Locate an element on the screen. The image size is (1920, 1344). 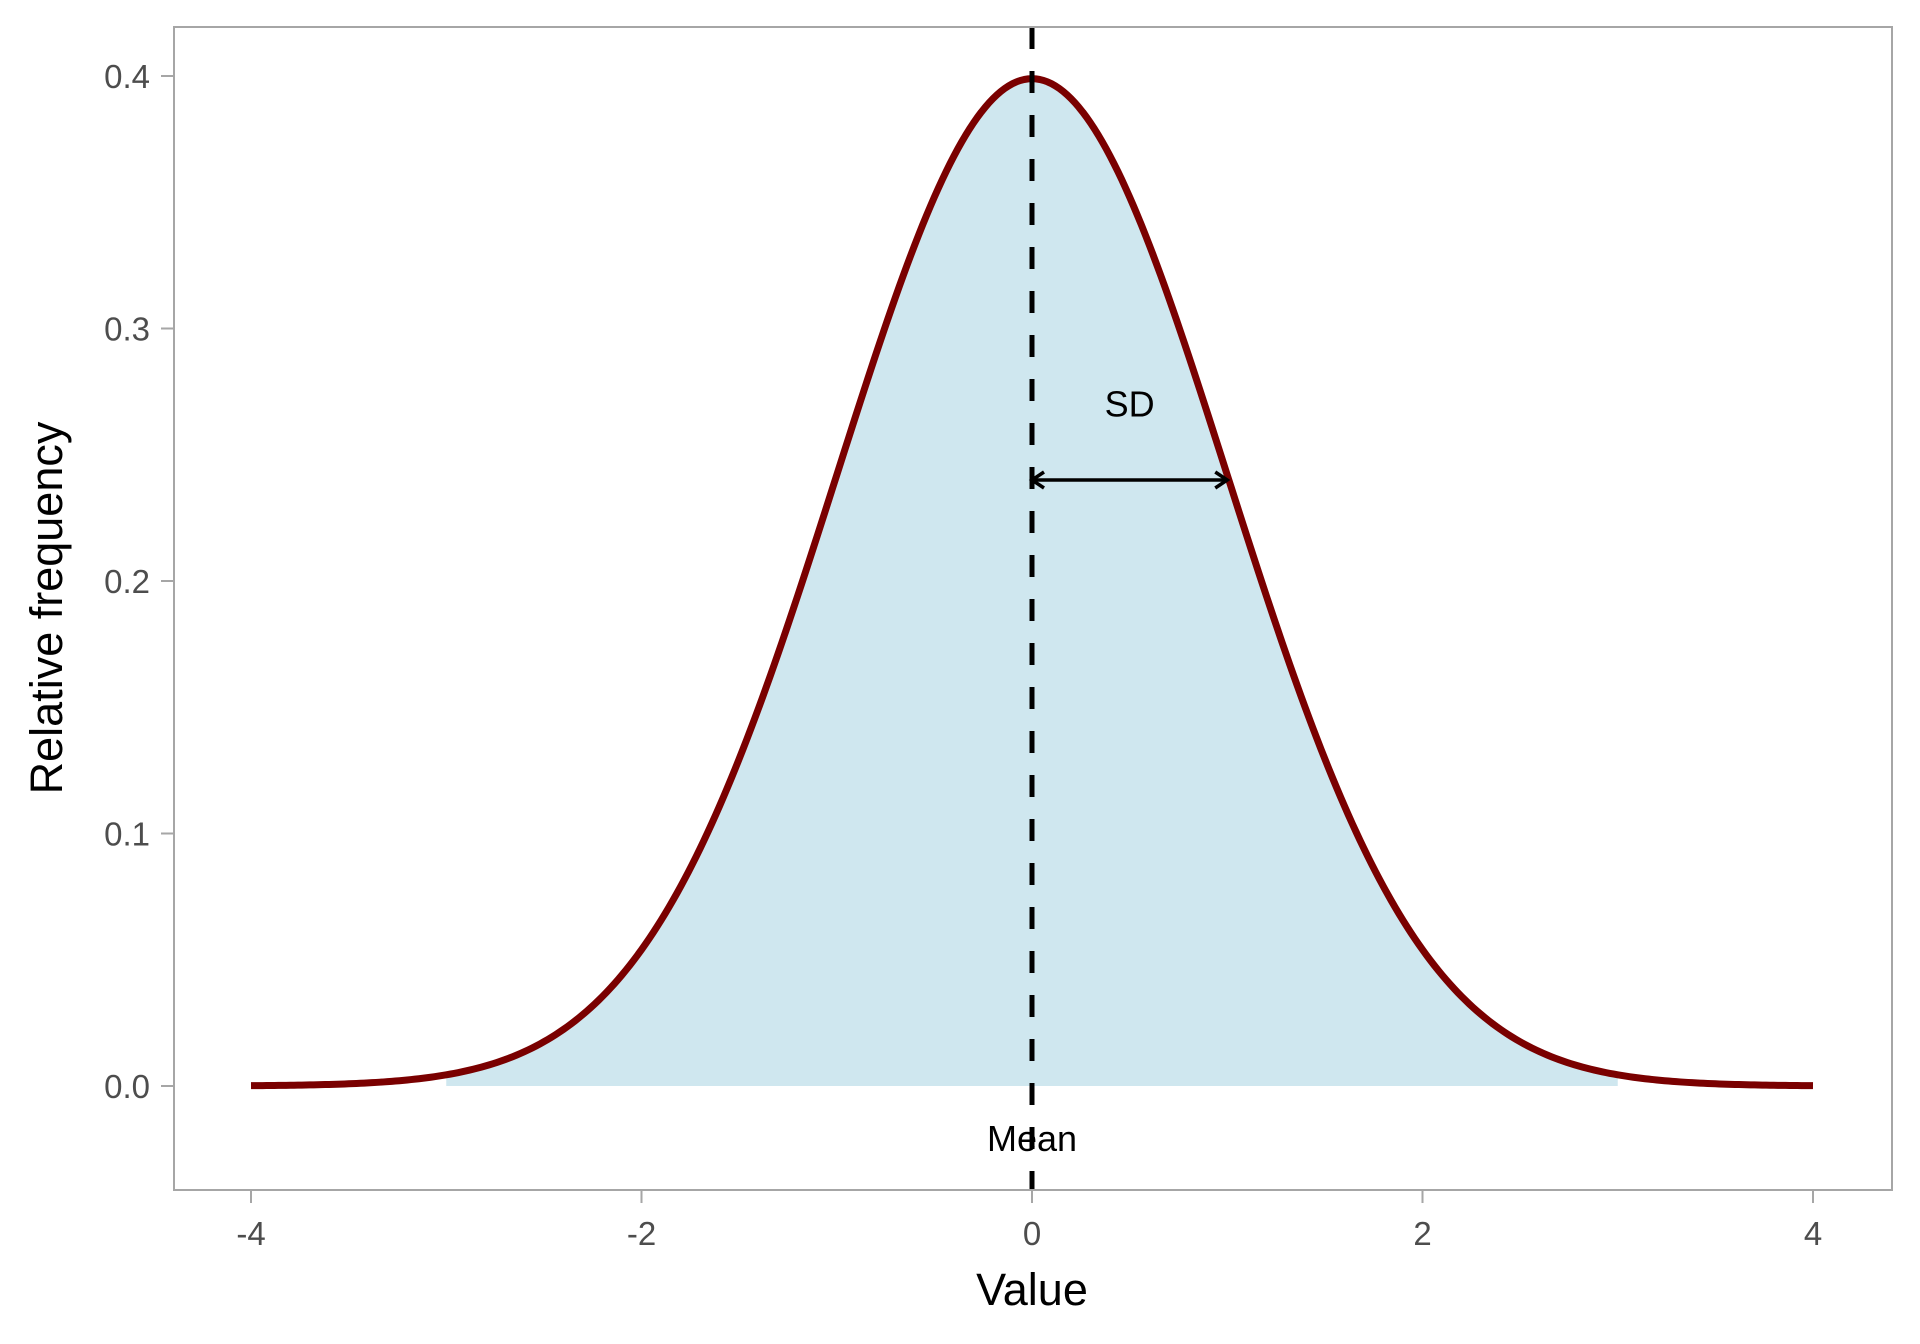
x-tick-label: 0 is located at coordinates (1032, 1233).